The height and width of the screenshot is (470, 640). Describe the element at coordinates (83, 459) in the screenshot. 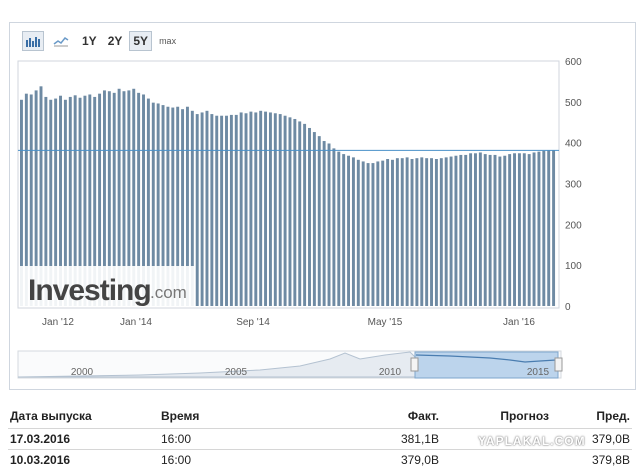

I see `row-date: 10.03.2016` at that location.